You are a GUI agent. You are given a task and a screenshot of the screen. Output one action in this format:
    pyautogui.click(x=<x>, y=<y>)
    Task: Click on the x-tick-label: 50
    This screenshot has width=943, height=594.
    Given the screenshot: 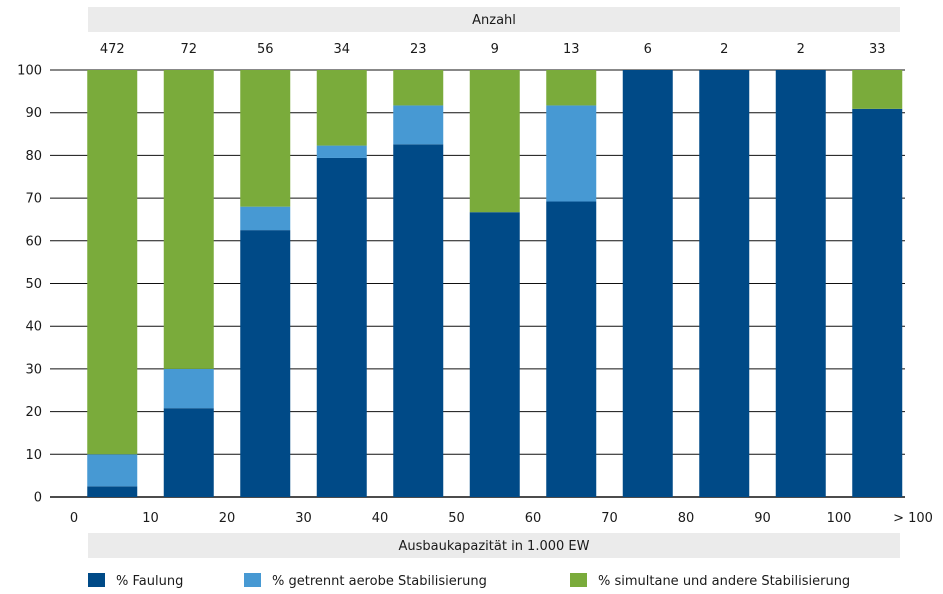 What is the action you would take?
    pyautogui.click(x=456, y=518)
    